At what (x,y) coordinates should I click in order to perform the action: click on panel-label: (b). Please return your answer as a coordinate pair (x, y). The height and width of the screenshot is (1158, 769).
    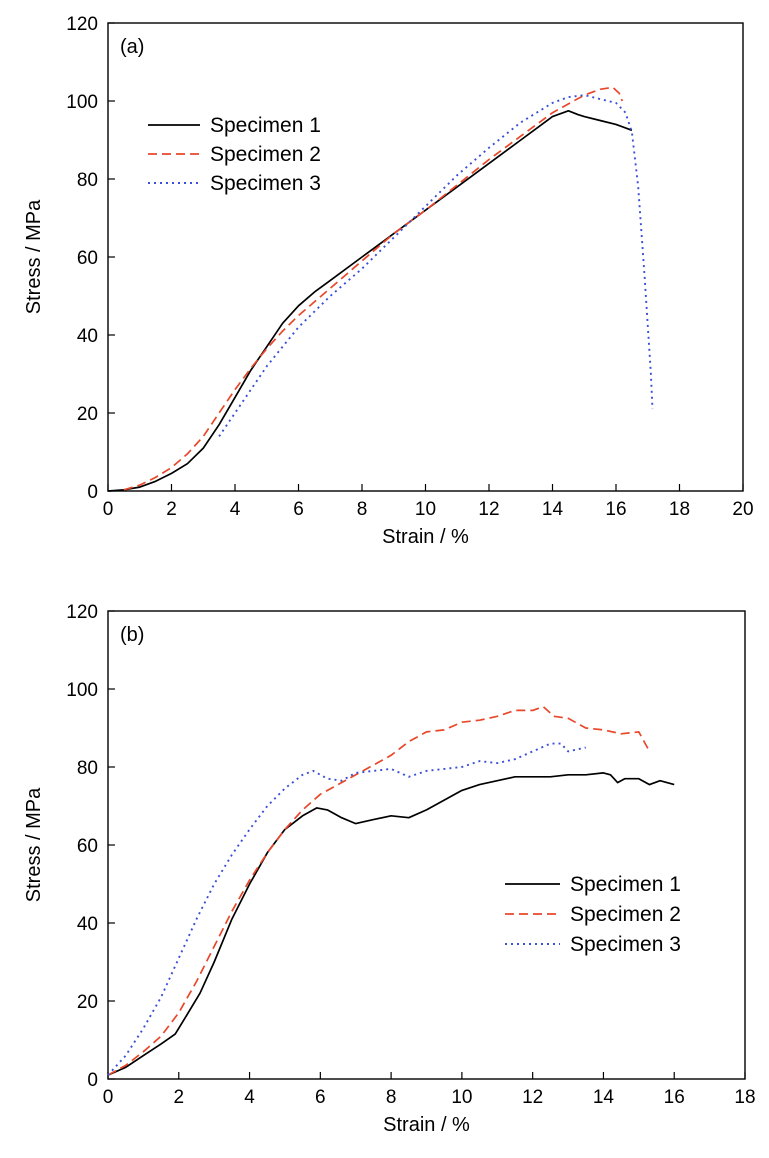
    Looking at the image, I should click on (132, 635).